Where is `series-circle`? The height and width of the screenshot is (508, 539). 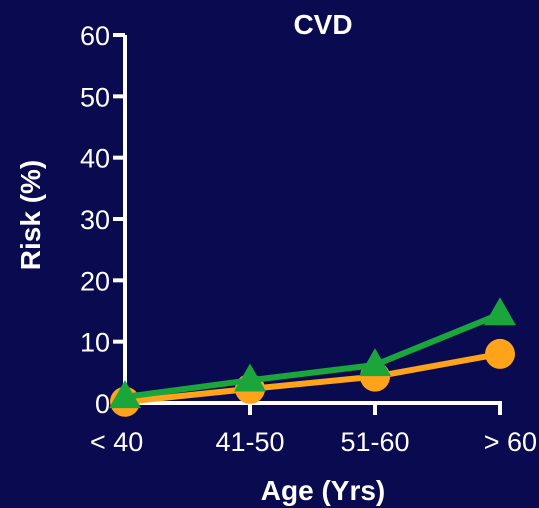
series-circle is located at coordinates (312, 377).